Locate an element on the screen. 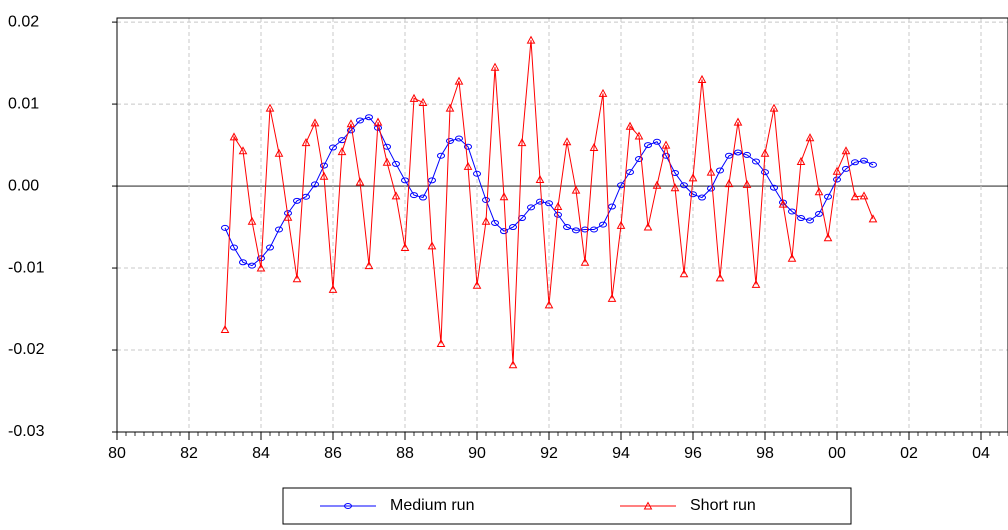 The height and width of the screenshot is (530, 1008). y-tick-label: -0.03 is located at coordinates (26, 431).